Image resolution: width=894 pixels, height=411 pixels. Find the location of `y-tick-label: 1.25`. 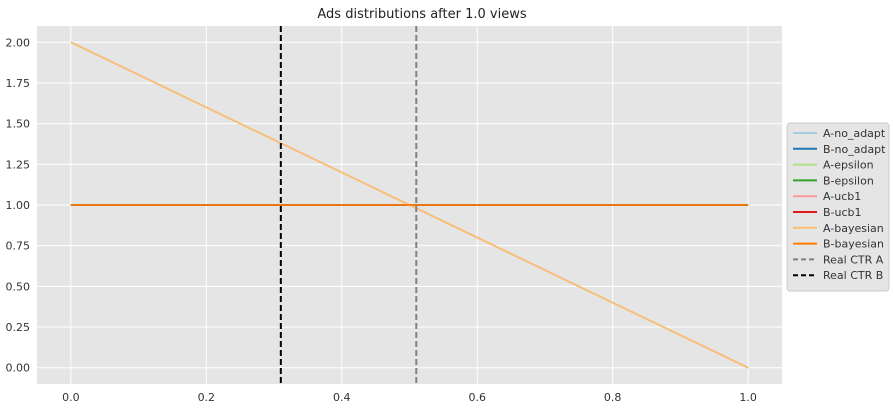

y-tick-label: 1.25 is located at coordinates (18, 164).